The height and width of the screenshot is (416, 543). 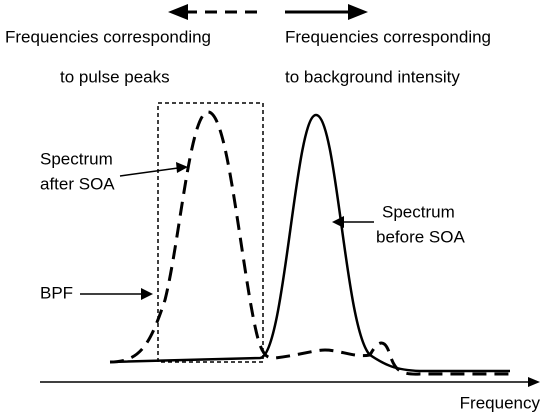 What do you see at coordinates (210, 232) in the screenshot?
I see `bpf-window` at bounding box center [210, 232].